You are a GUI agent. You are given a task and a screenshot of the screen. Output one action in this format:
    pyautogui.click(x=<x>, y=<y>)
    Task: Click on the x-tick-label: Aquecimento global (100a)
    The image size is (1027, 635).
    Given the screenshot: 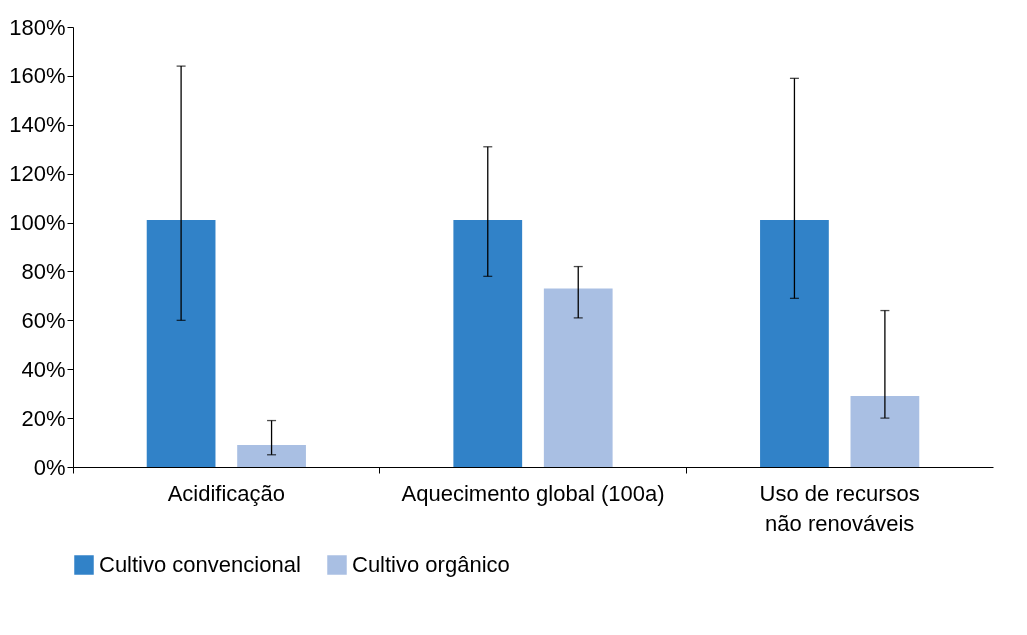 What is the action you would take?
    pyautogui.click(x=533, y=493)
    